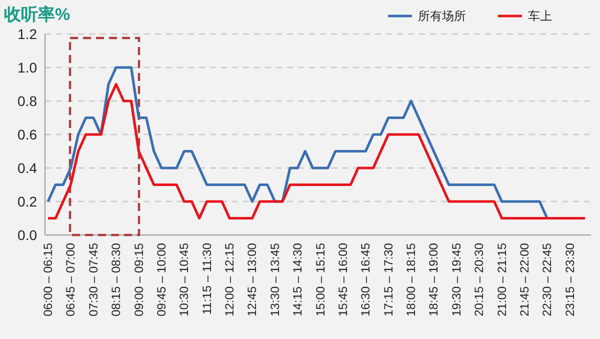 This screenshot has height=339, width=600. I want to click on x-tick-label: 13:30 – 13:45, so click(275, 279).